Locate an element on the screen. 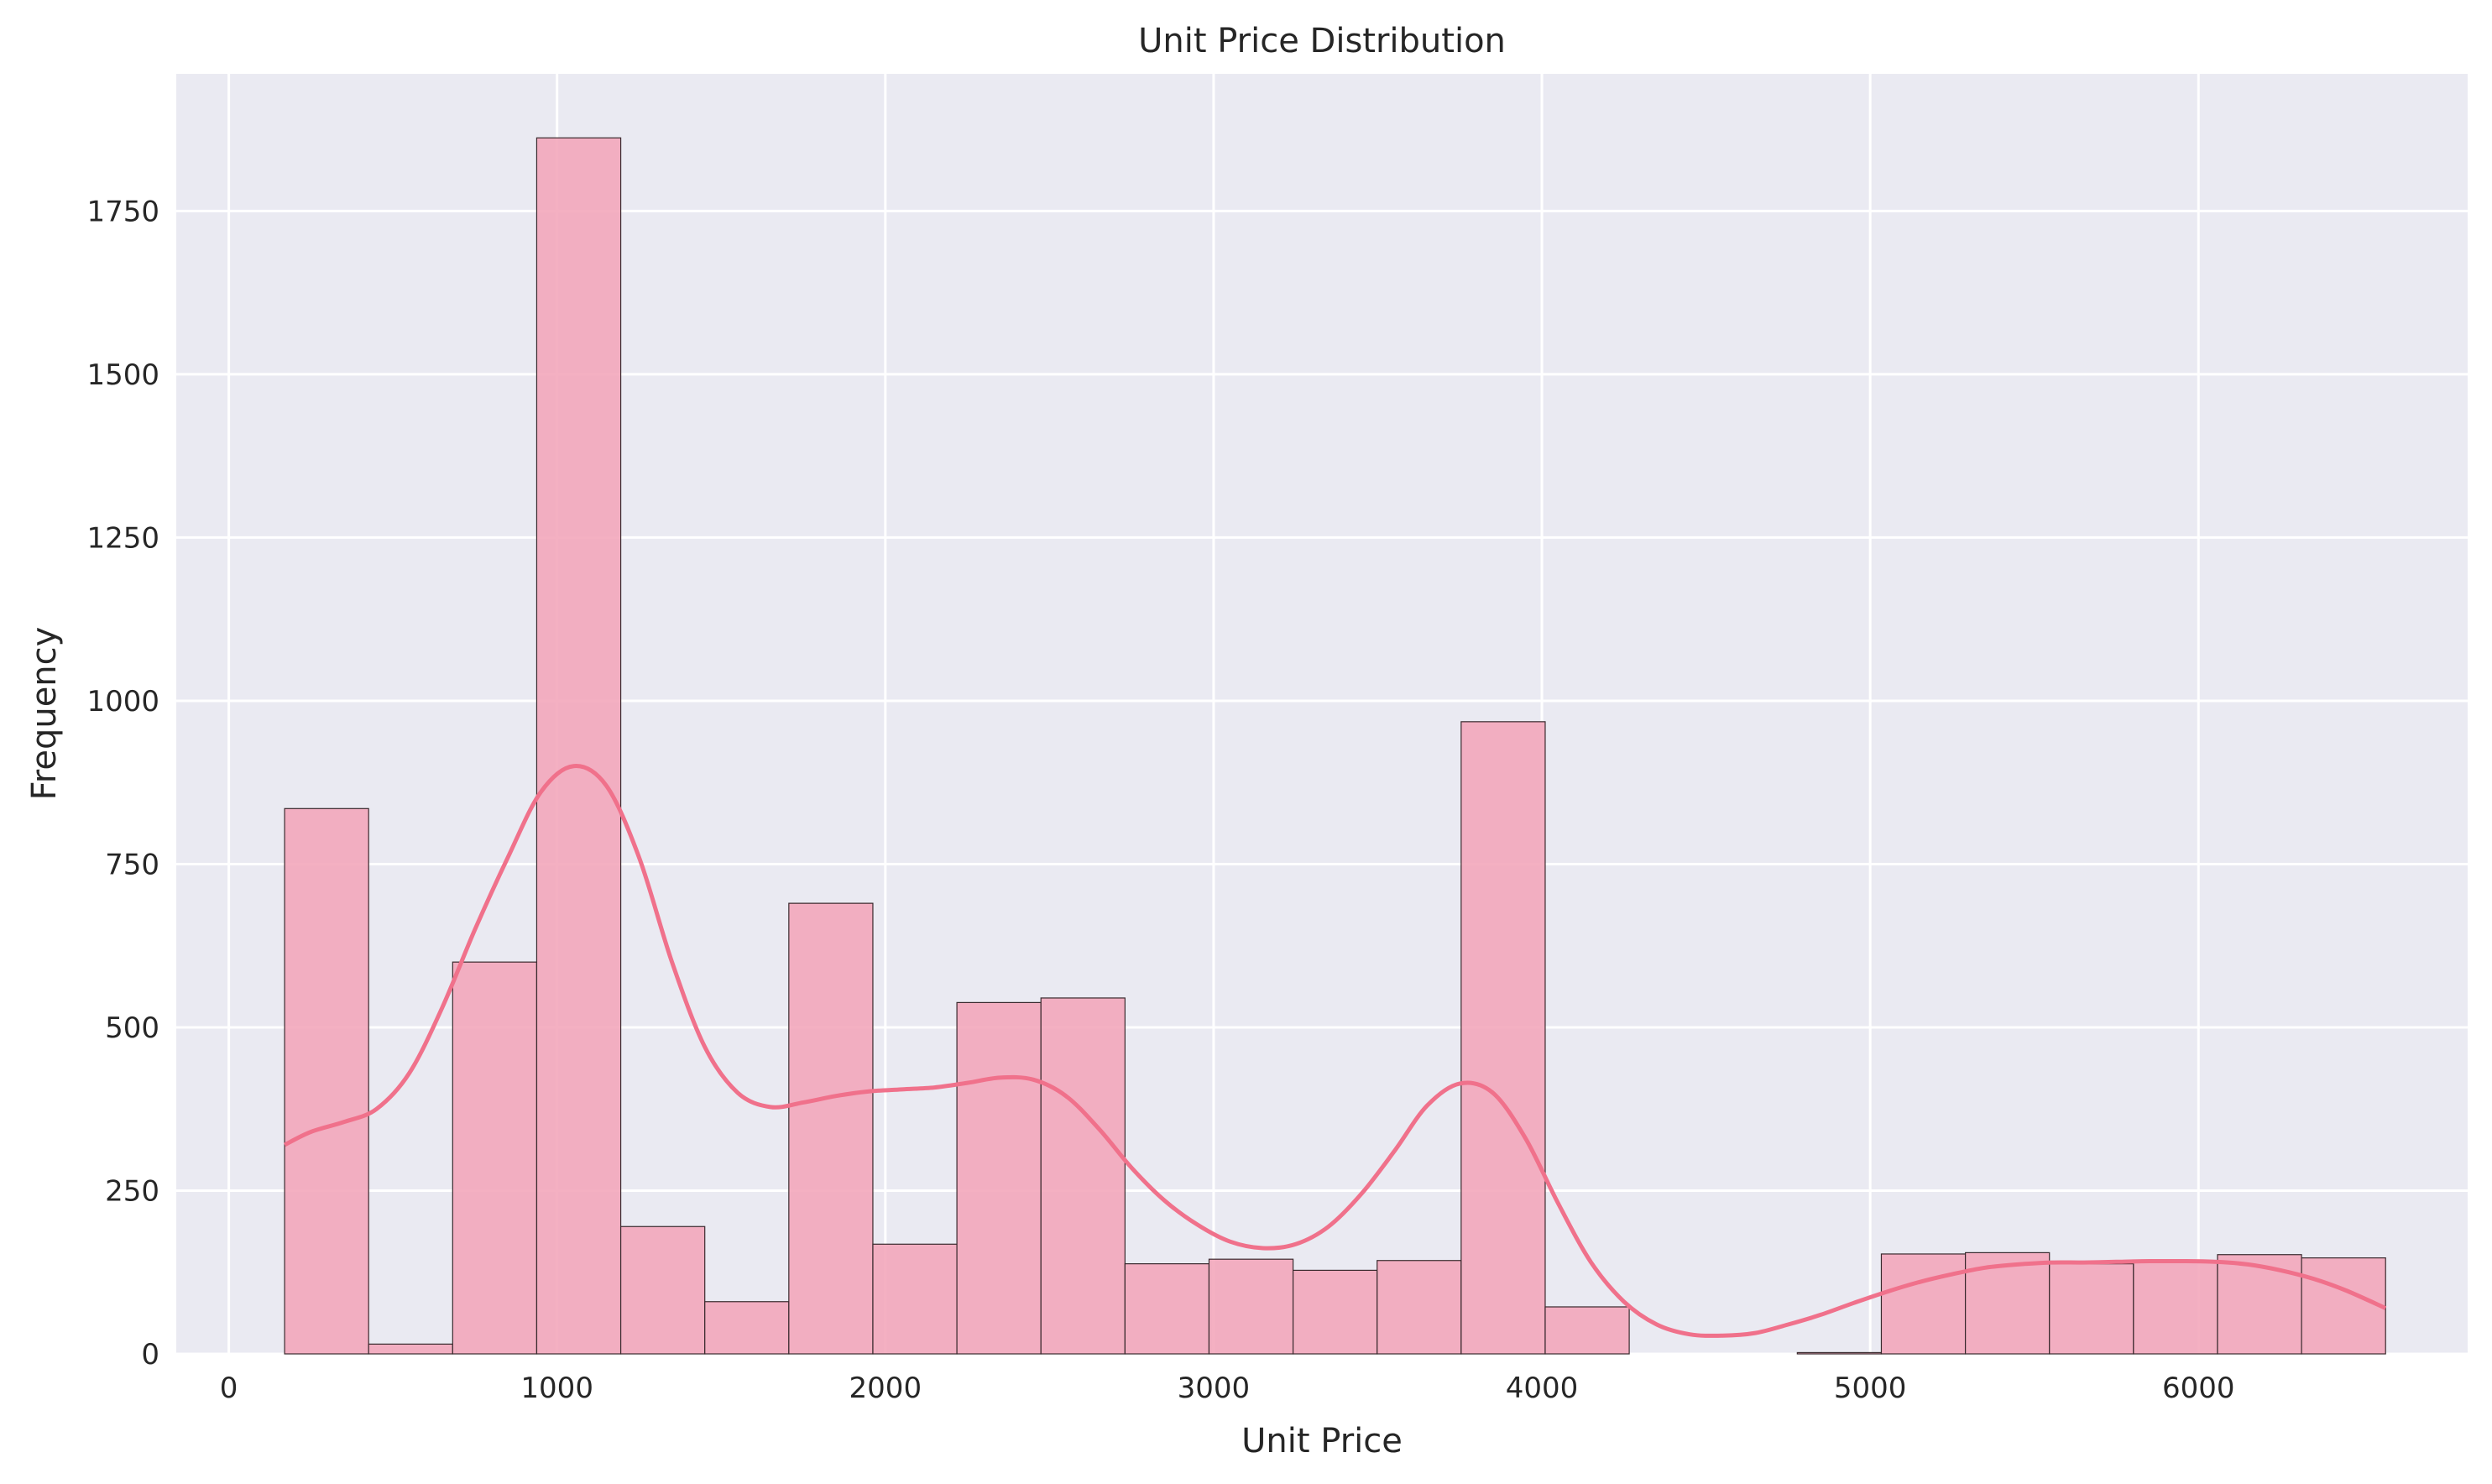 The height and width of the screenshot is (1484, 2492). y-tick-label: 500 is located at coordinates (132, 1028).